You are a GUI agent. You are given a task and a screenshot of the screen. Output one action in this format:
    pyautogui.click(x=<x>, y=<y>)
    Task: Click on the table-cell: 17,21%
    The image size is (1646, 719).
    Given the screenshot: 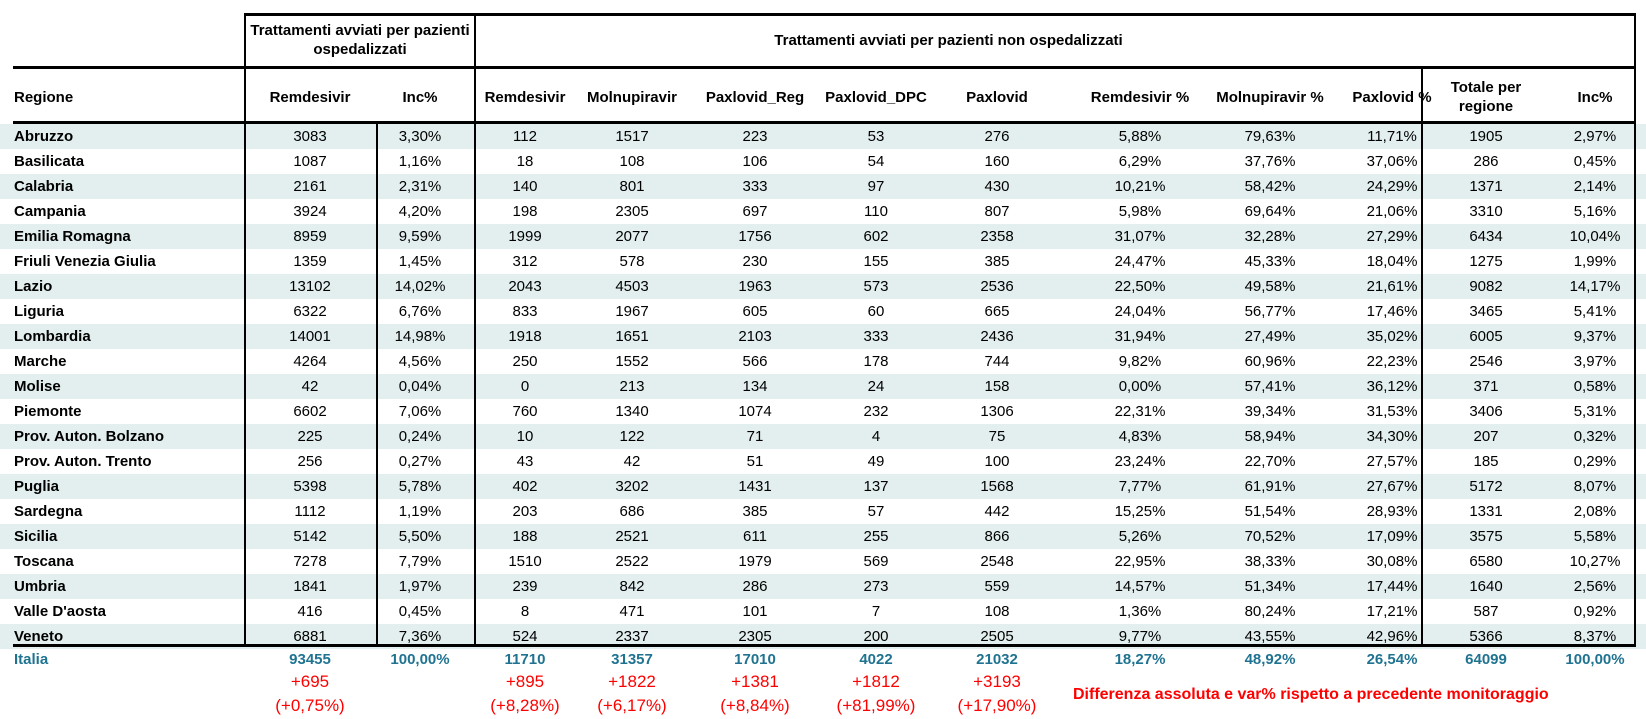 What is the action you would take?
    pyautogui.click(x=1392, y=611)
    